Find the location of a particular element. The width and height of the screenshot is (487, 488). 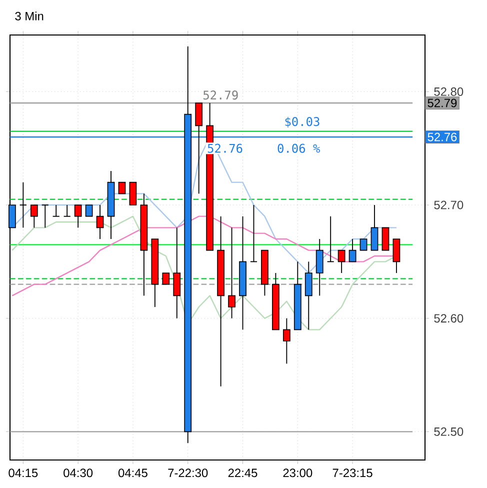

x-tick-label: 04:15 is located at coordinates (23, 473).